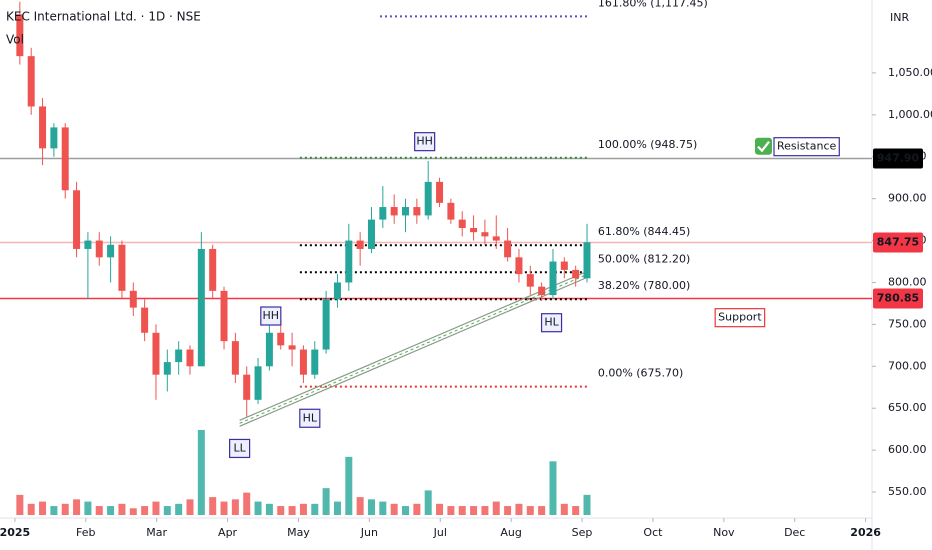  I want to click on fib-label: 100.00% (948.75), so click(648, 144).